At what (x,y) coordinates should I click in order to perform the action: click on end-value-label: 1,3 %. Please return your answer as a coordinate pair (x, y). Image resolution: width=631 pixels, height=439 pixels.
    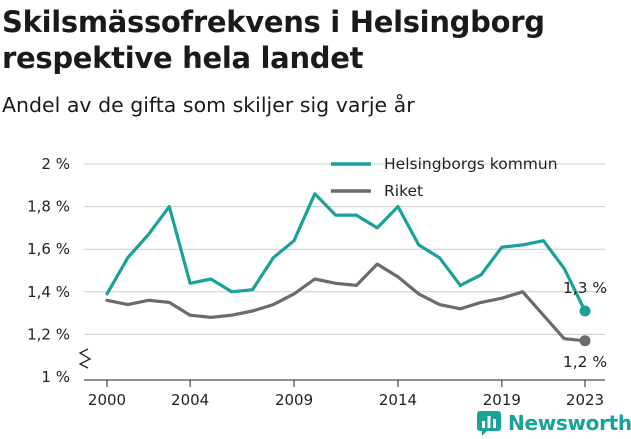
    Looking at the image, I should click on (585, 288).